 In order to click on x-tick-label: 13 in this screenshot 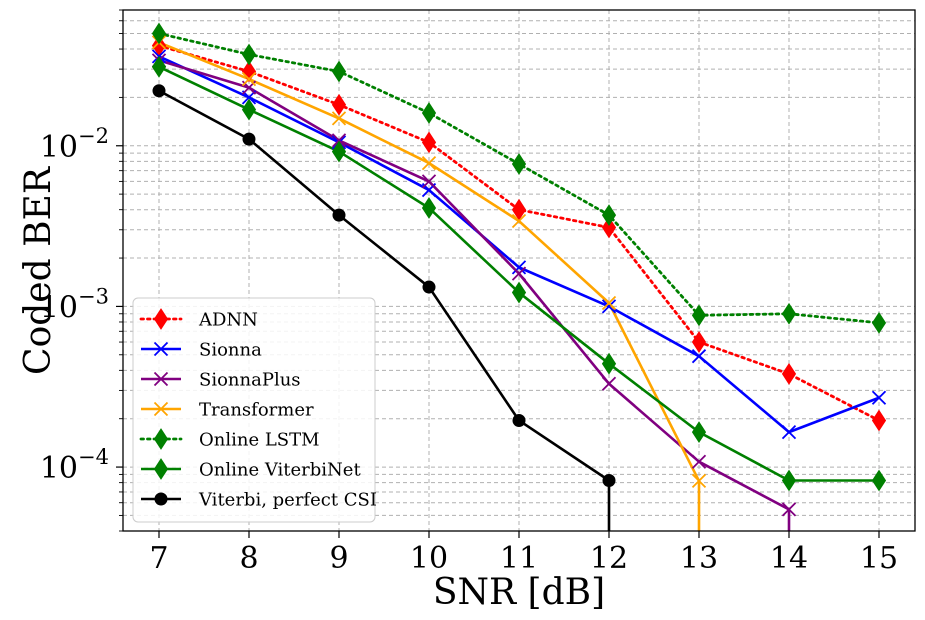, I will do `click(699, 558)`.